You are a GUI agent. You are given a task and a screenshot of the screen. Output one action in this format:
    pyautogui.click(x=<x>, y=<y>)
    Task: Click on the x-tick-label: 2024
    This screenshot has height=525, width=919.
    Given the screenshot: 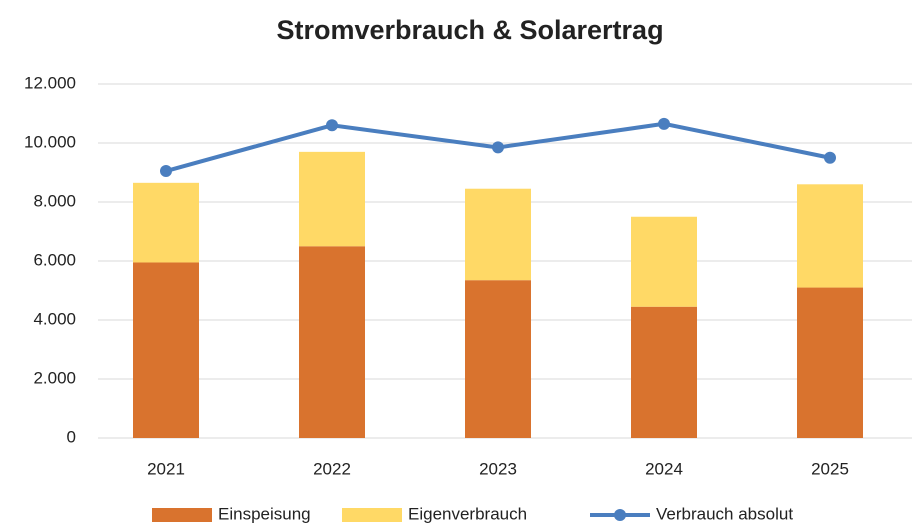 What is the action you would take?
    pyautogui.click(x=664, y=468)
    